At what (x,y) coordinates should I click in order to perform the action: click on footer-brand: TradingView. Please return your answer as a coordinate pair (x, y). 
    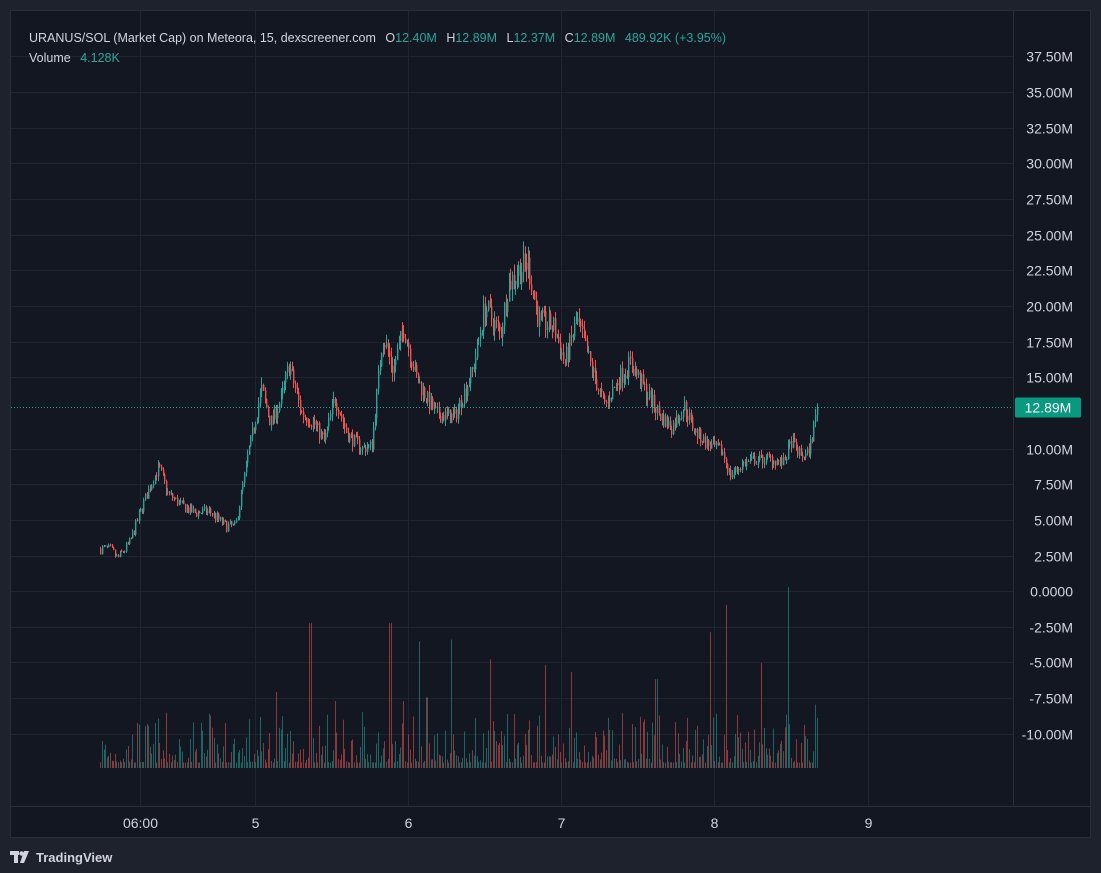
    Looking at the image, I should click on (74, 857).